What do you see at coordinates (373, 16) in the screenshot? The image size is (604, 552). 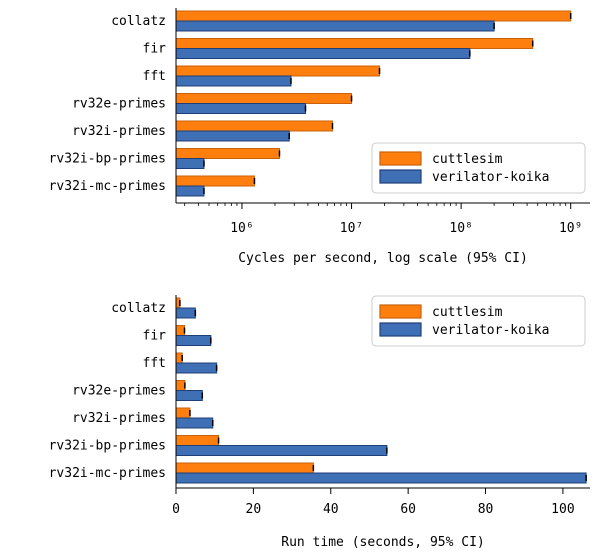 I see `bar-cuttlesim-collatz` at bounding box center [373, 16].